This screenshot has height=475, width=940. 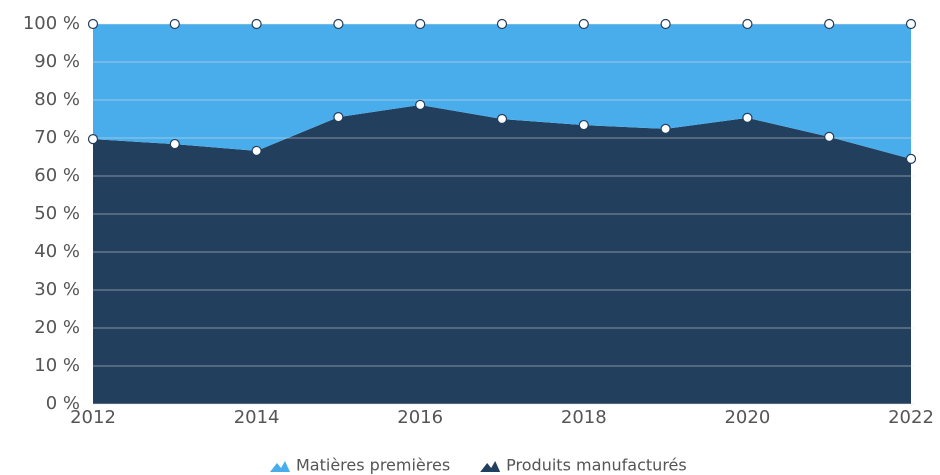 What do you see at coordinates (57, 327) in the screenshot?
I see `y-tick-label: 20 %` at bounding box center [57, 327].